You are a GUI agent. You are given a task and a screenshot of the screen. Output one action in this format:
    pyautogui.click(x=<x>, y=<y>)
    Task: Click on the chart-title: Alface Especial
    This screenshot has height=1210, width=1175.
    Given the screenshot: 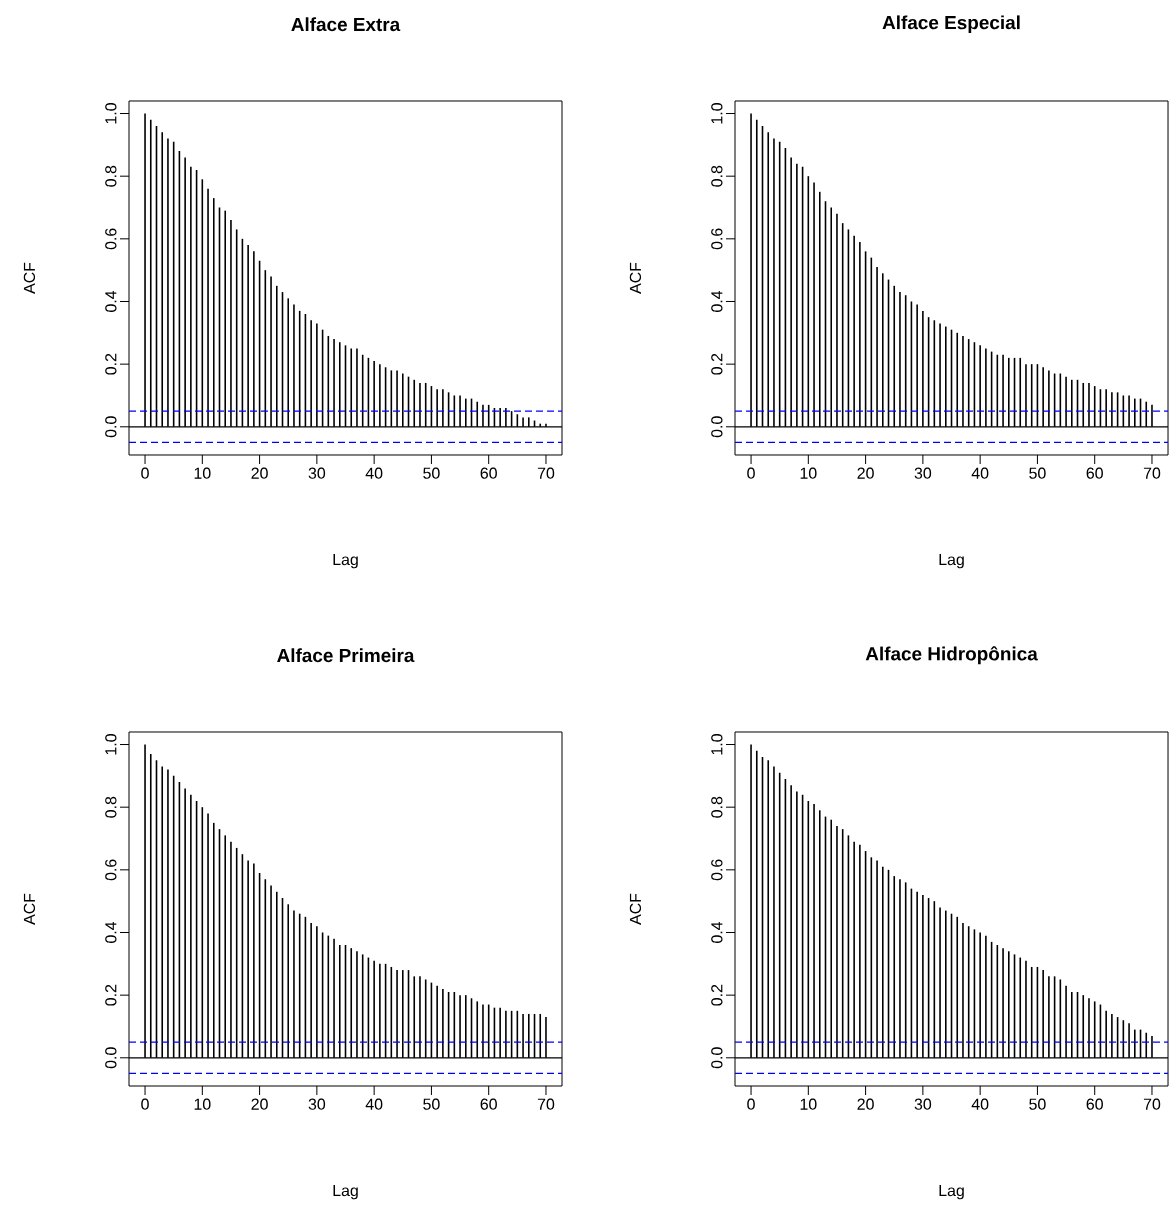 What is the action you would take?
    pyautogui.click(x=951, y=24)
    